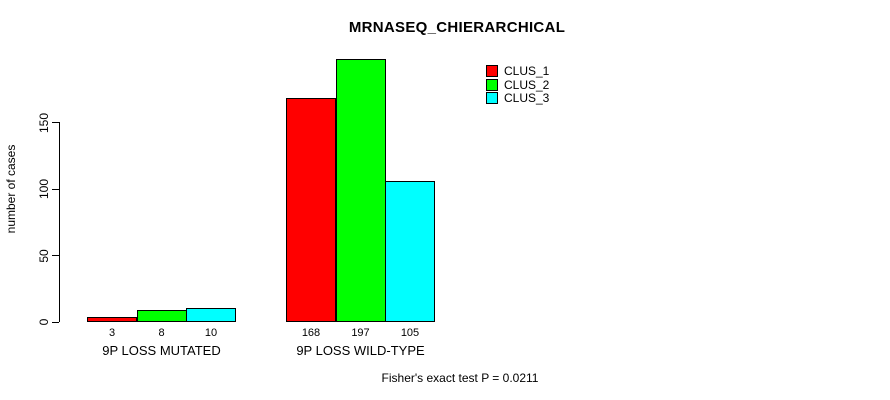 This screenshot has width=890, height=400. What do you see at coordinates (211, 314) in the screenshot?
I see `bar-clus-3-9p-loss-mutated` at bounding box center [211, 314].